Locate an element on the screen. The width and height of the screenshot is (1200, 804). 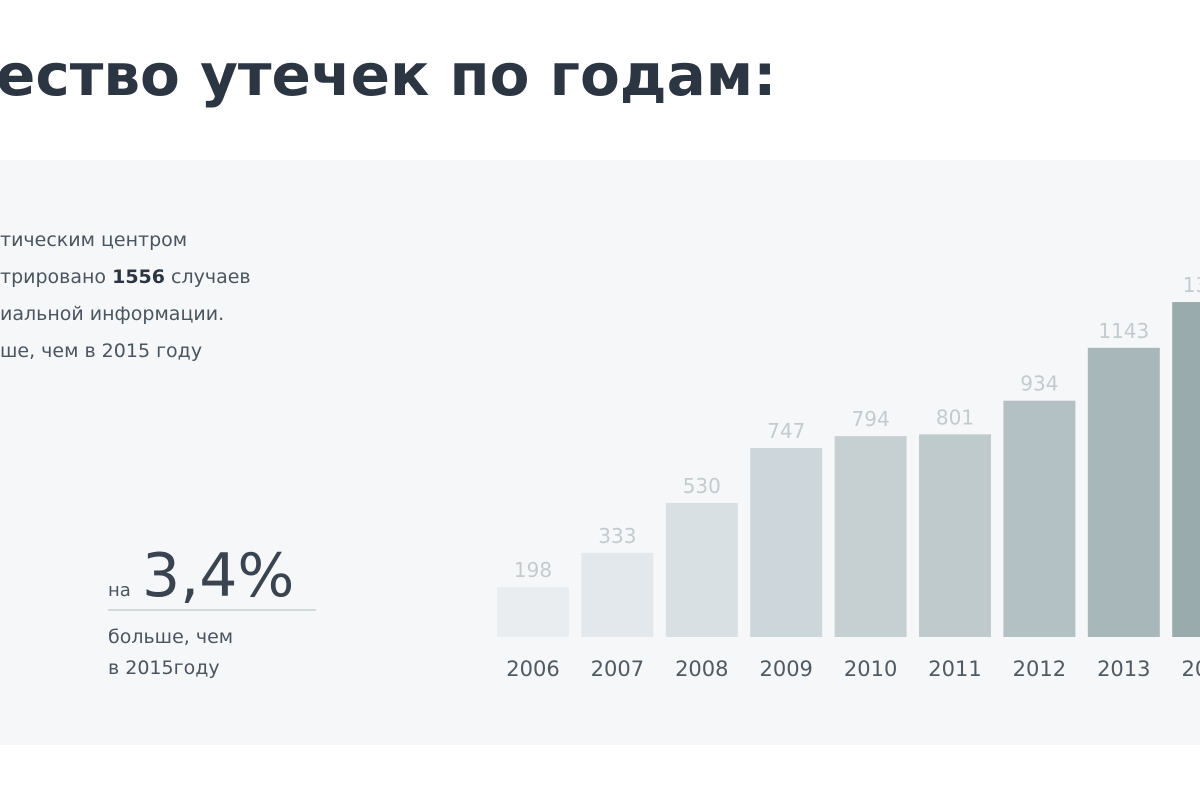
value-label: 1324 is located at coordinates (1191, 285).